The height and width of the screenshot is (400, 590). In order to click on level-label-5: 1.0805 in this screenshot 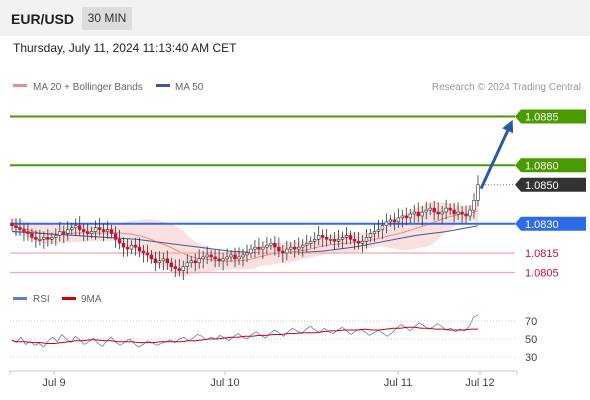, I will do `click(542, 274)`.